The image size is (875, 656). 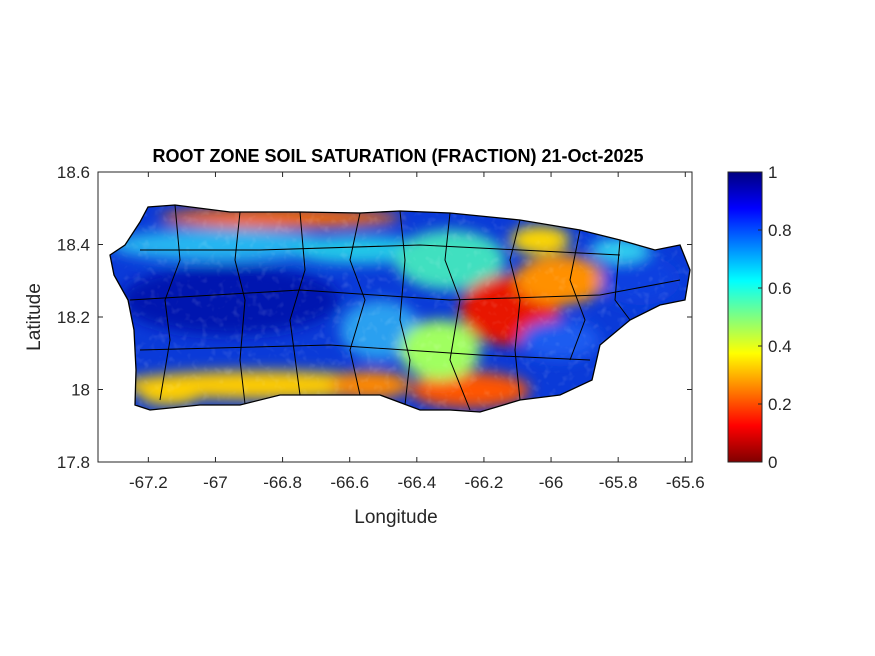 What do you see at coordinates (282, 482) in the screenshot?
I see `x-tick-label: -66.8` at bounding box center [282, 482].